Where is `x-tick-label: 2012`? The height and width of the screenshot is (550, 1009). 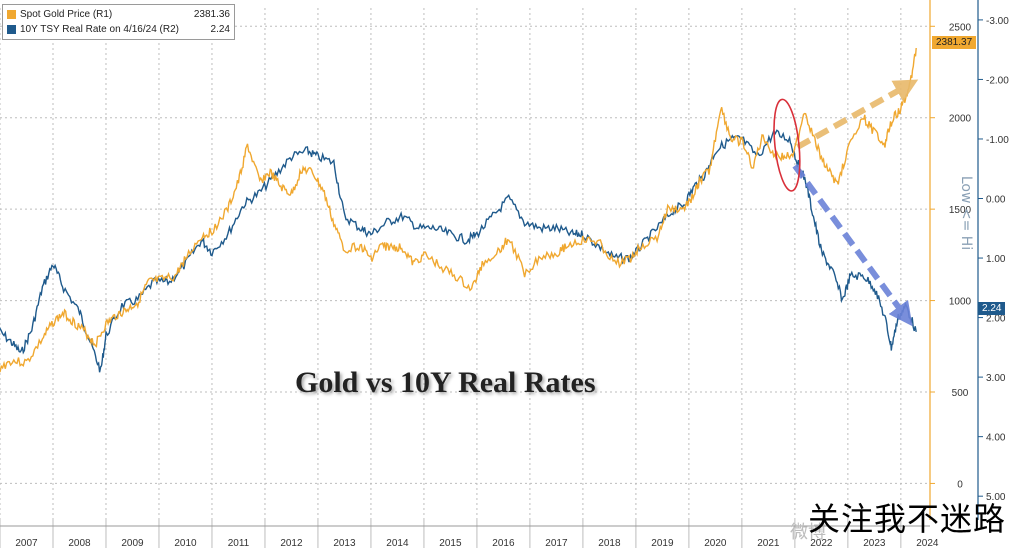
x-tick-label: 2012 is located at coordinates (291, 543).